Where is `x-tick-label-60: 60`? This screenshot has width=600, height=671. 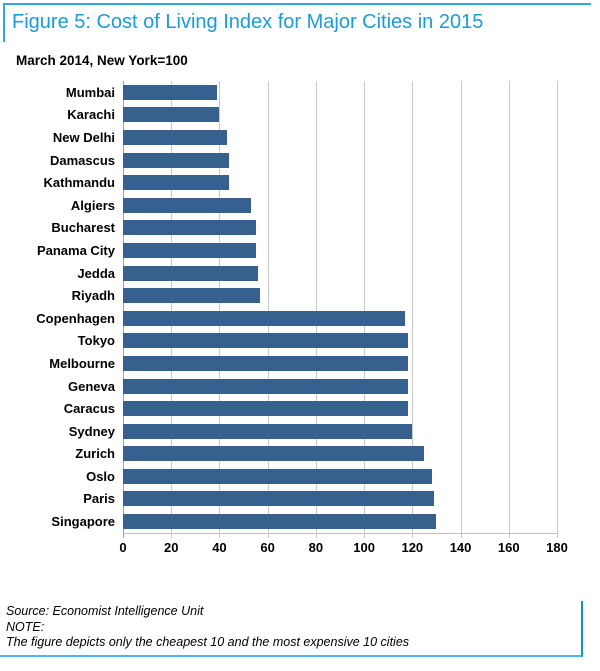
x-tick-label-60: 60 is located at coordinates (267, 547).